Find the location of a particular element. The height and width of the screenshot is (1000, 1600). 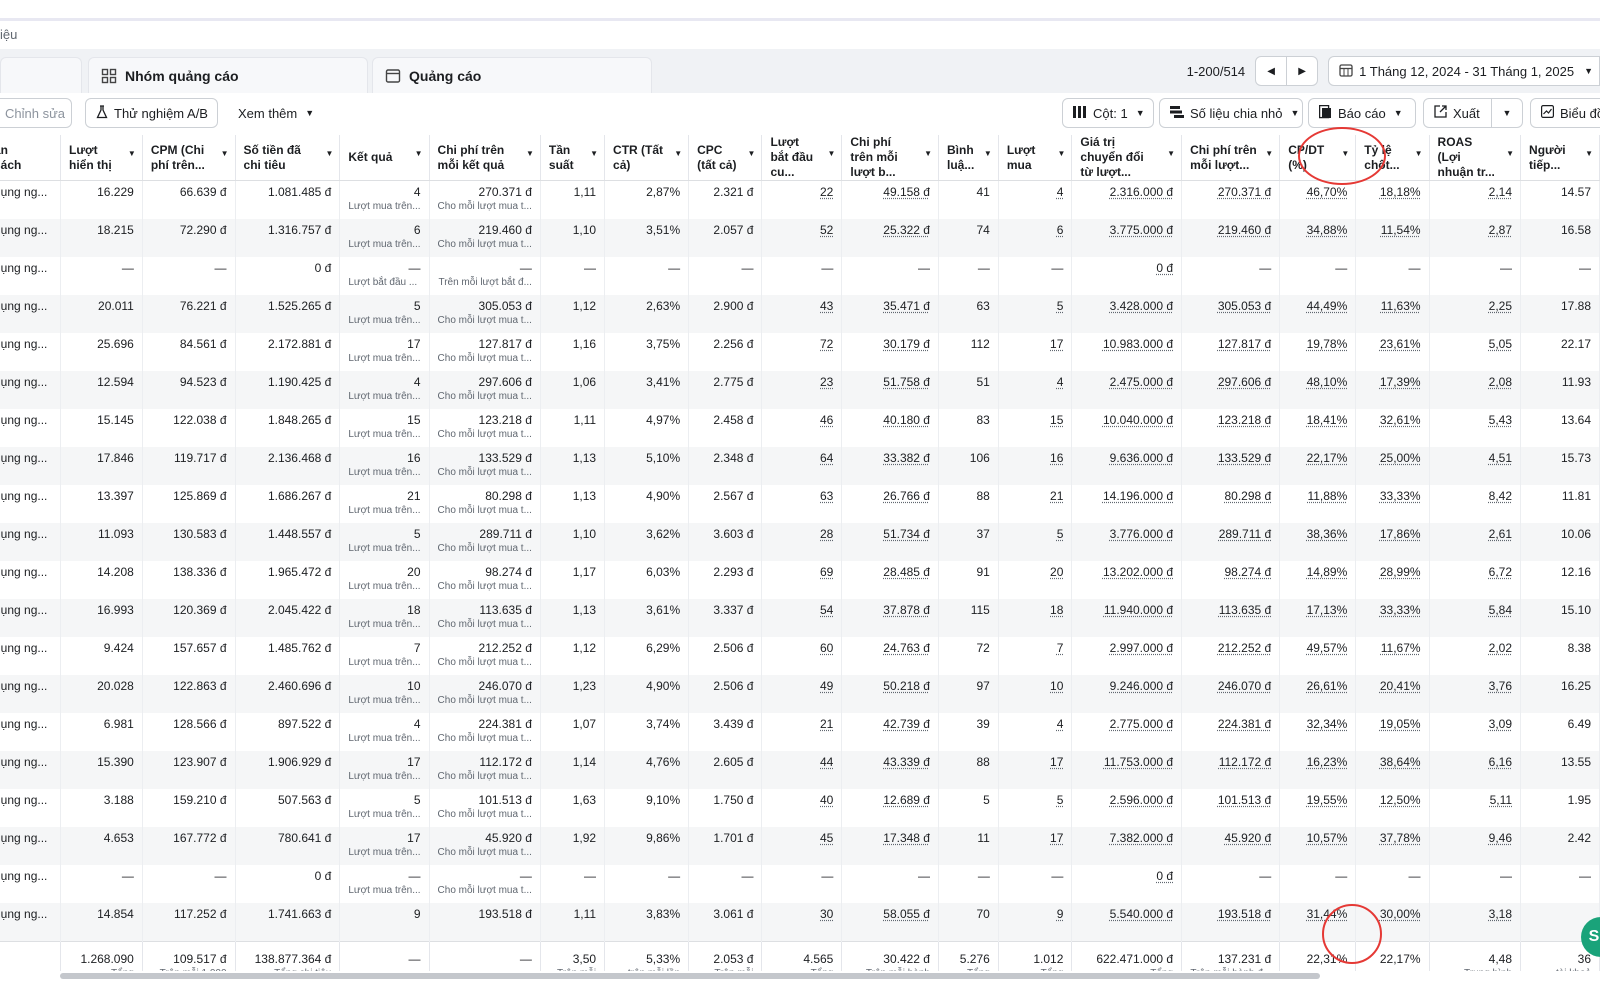

cell-value: 16,23% is located at coordinates (1317, 762).